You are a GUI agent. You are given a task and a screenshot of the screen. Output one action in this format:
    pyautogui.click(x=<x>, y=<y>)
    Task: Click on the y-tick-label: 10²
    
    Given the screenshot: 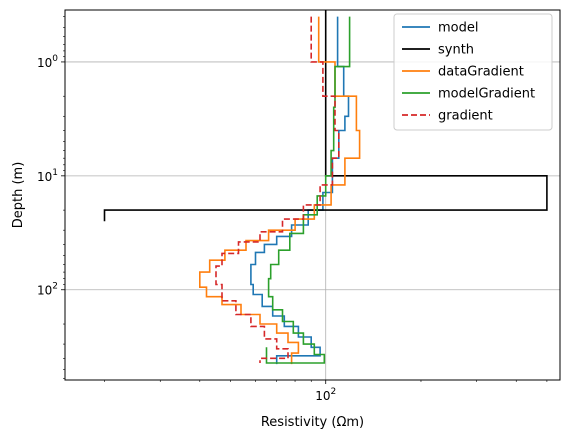 What is the action you would take?
    pyautogui.click(x=47, y=290)
    